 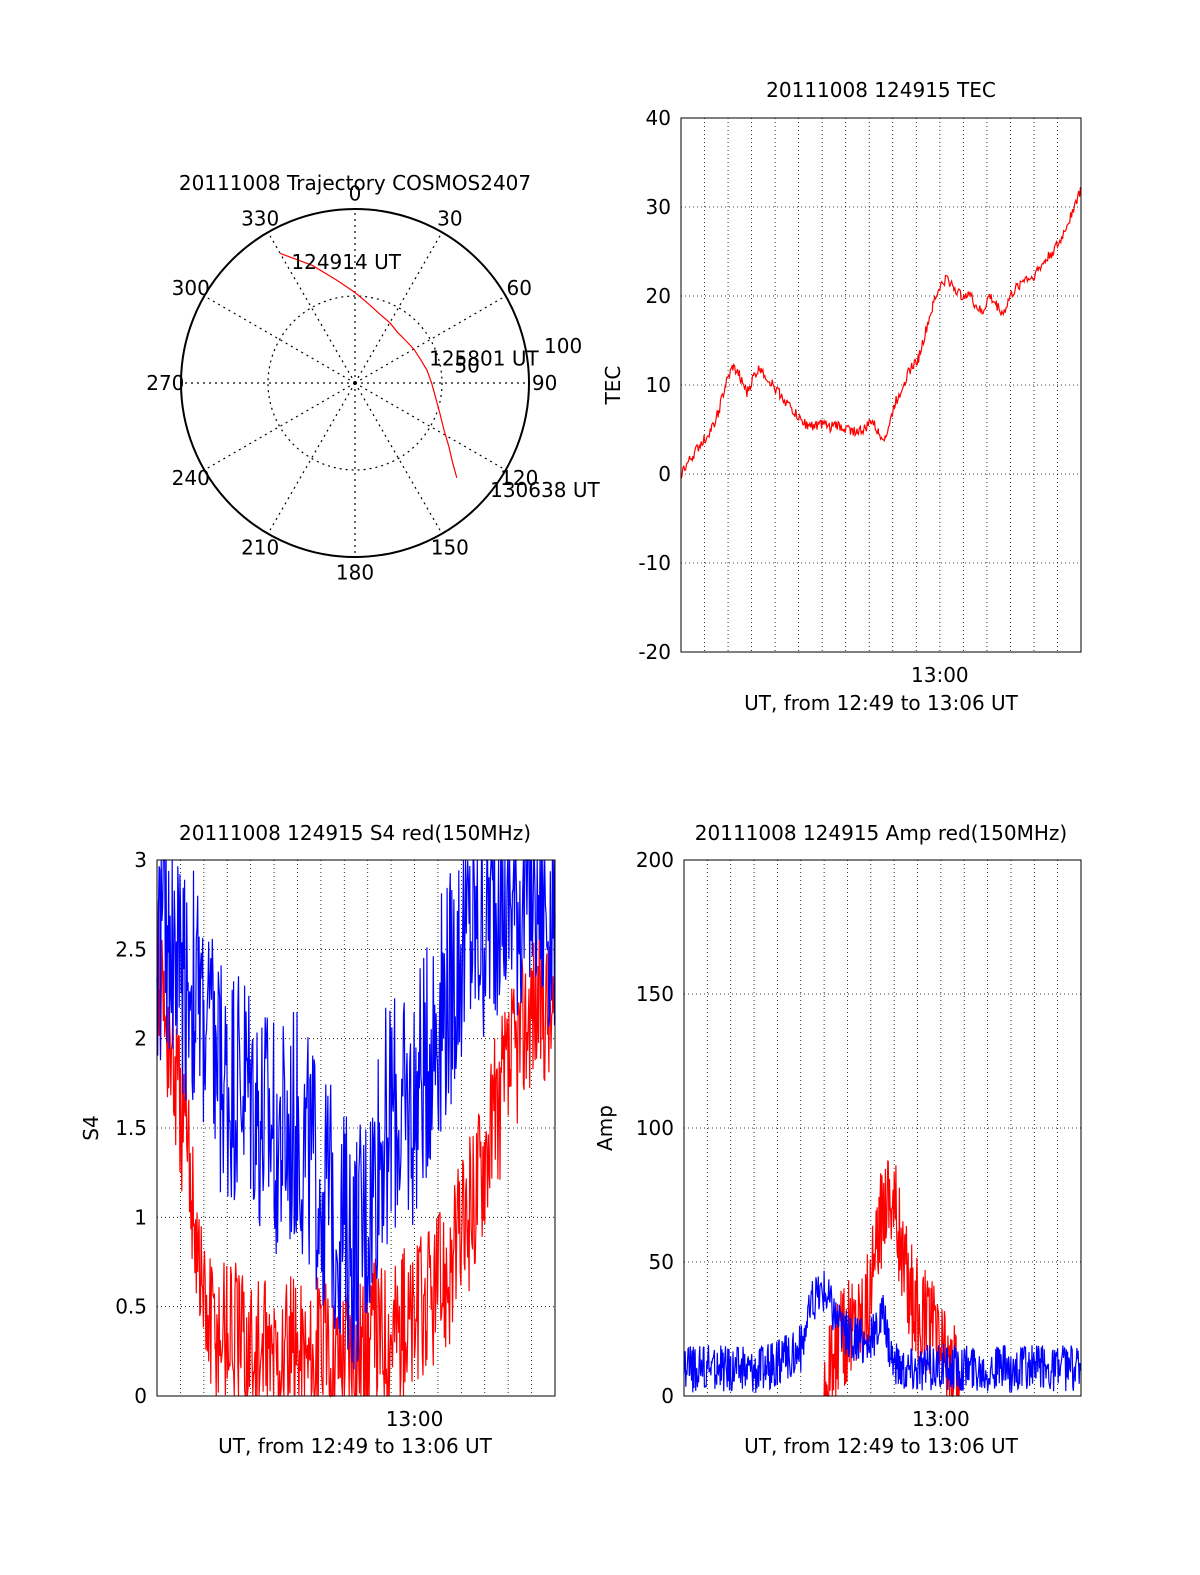 I want to click on amp-title: 20111008 124915 Amp red(150MHz), so click(x=881, y=833).